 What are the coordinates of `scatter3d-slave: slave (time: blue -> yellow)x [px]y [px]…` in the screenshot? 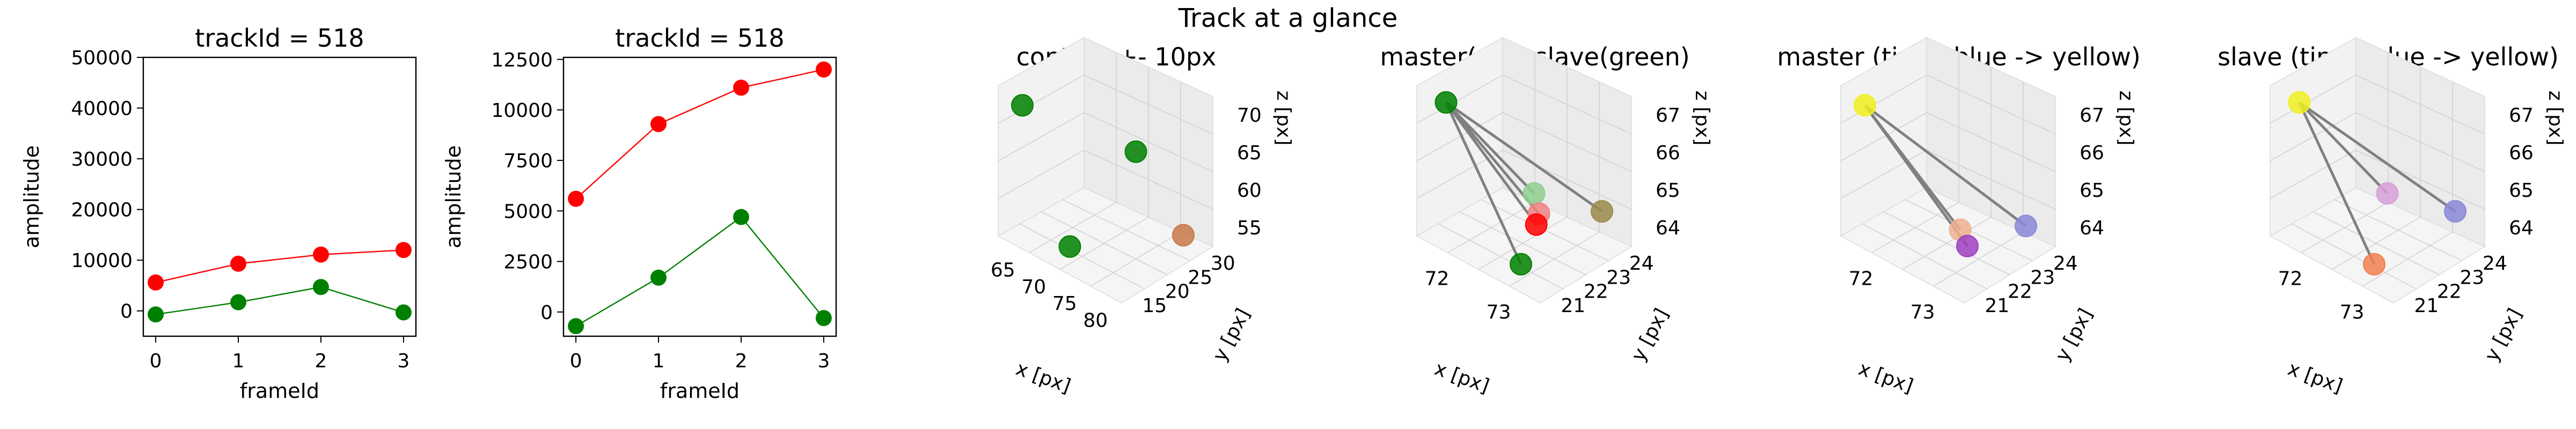 It's located at (2392, 216).